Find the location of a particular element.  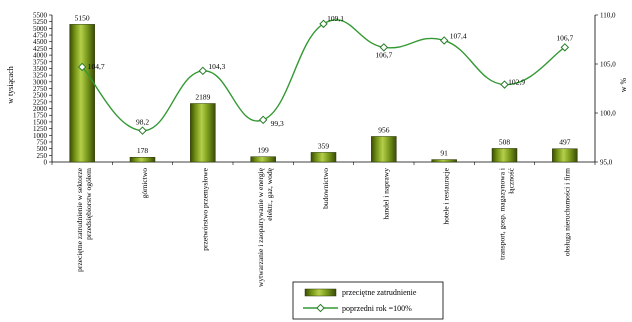

category-label-line: górnictwo is located at coordinates (144, 183).